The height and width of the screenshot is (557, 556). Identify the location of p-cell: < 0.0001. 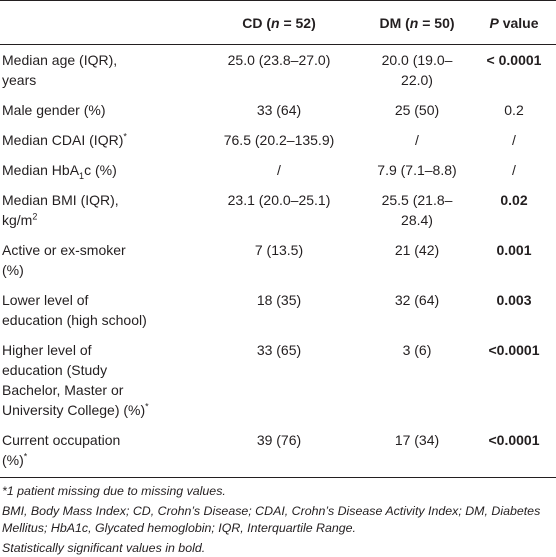
(514, 60).